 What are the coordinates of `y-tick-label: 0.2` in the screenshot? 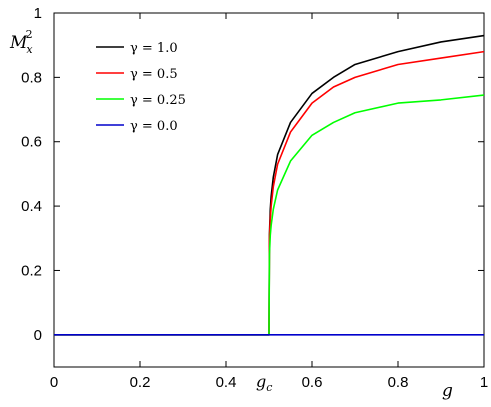 It's located at (31, 270).